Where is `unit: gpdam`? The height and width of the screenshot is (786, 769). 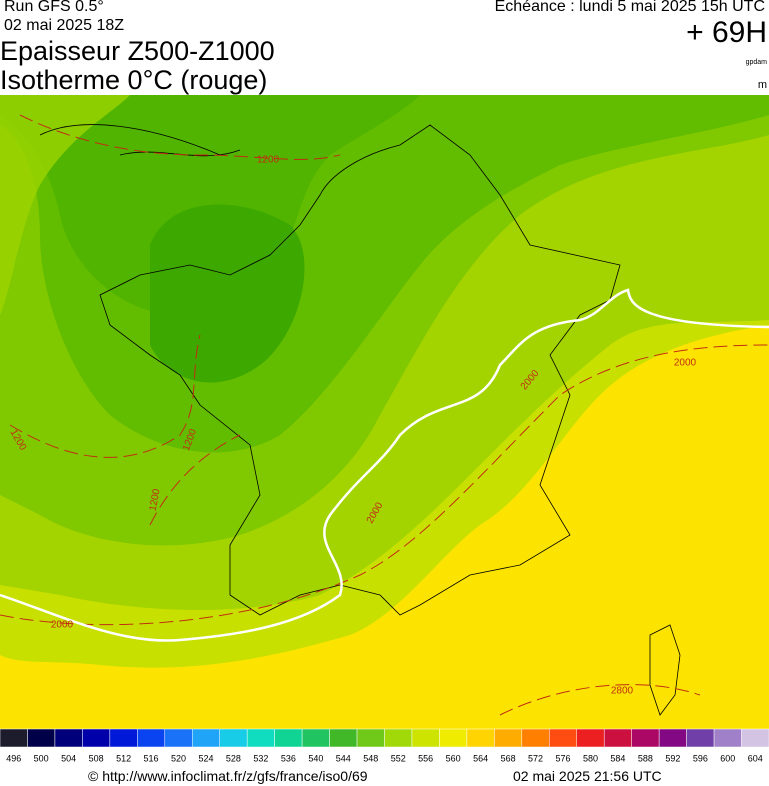 unit: gpdam is located at coordinates (756, 62).